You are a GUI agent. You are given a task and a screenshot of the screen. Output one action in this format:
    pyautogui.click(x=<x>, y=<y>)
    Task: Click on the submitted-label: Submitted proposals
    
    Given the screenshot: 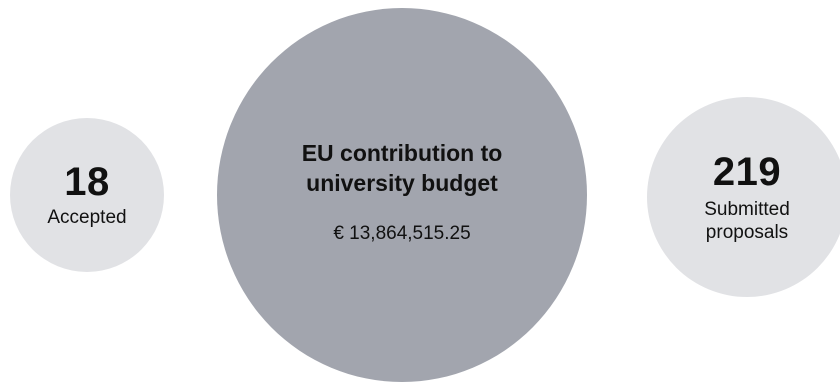 What is the action you would take?
    pyautogui.click(x=747, y=221)
    